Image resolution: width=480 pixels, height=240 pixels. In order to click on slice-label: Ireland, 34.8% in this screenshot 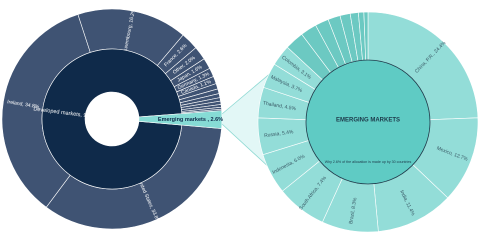, I will do `click(23, 104)`.